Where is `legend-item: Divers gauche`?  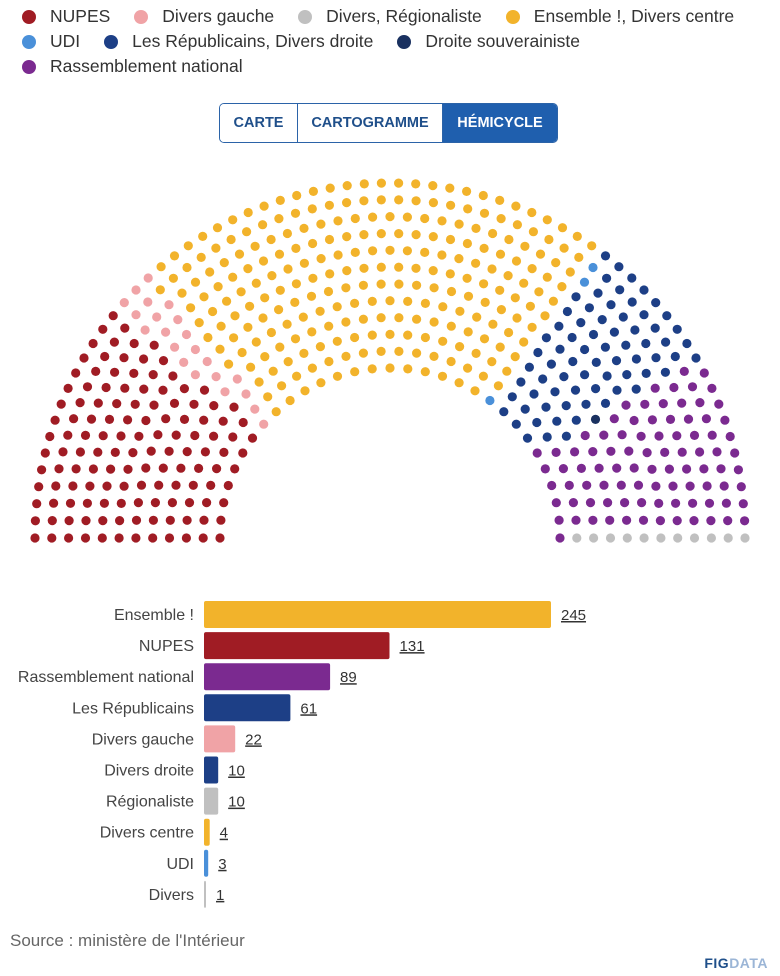
legend-item: Divers gauche is located at coordinates (204, 16).